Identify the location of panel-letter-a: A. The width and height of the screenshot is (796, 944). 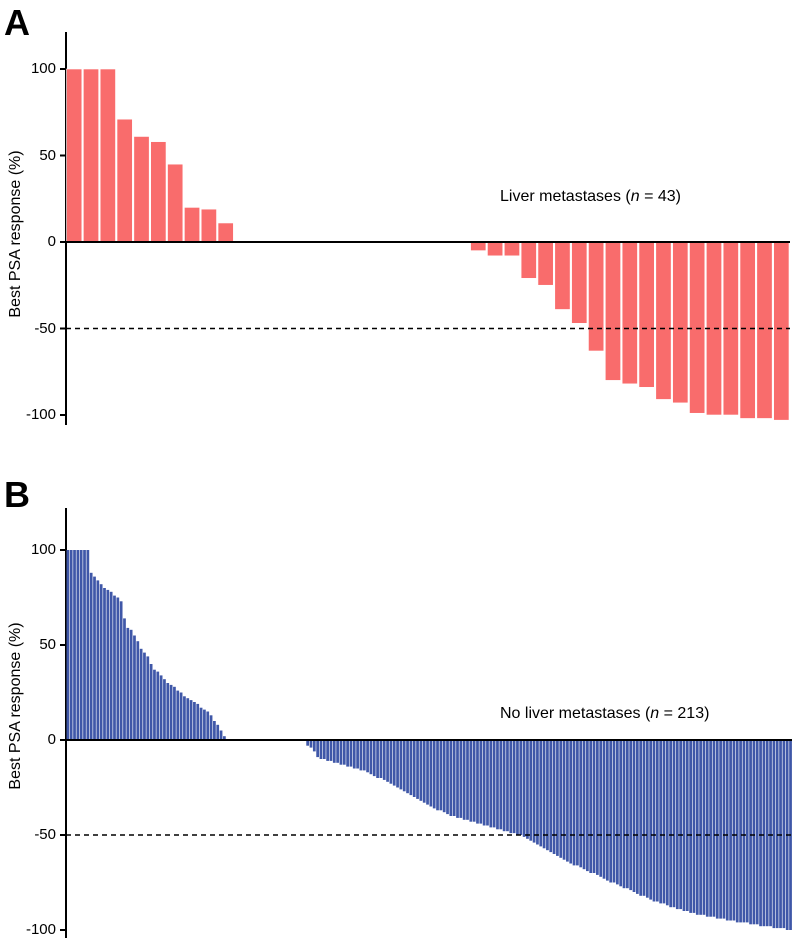
(17, 22).